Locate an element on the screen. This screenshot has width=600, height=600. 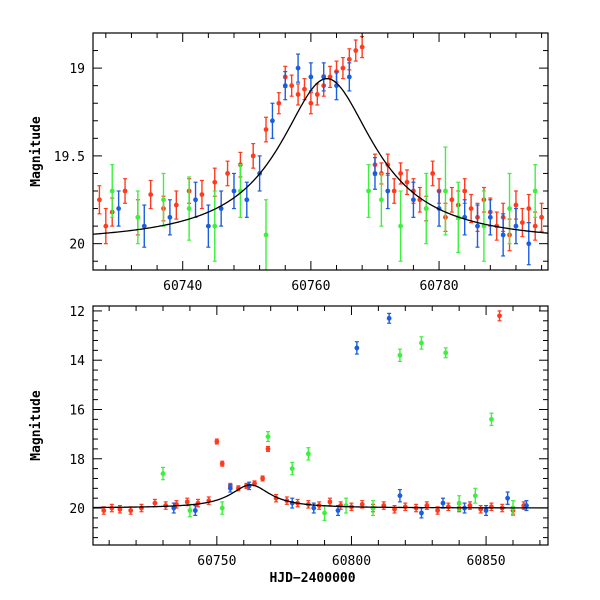
y-tick-label: 20 is located at coordinates (77, 245).